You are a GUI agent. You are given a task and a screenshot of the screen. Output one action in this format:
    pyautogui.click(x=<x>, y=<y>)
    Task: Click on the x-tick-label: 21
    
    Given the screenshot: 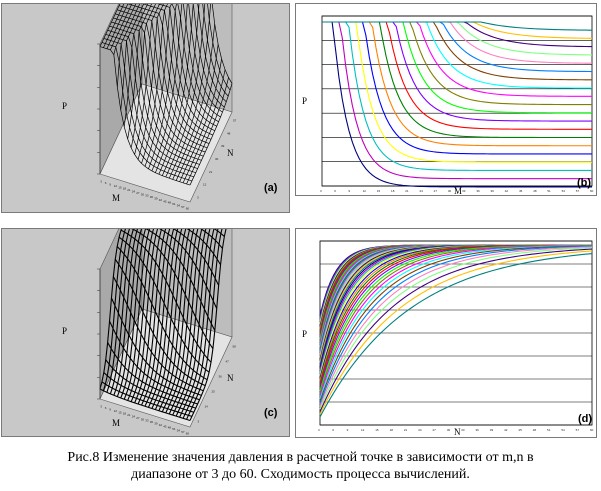 What is the action you would take?
    pyautogui.click(x=407, y=191)
    